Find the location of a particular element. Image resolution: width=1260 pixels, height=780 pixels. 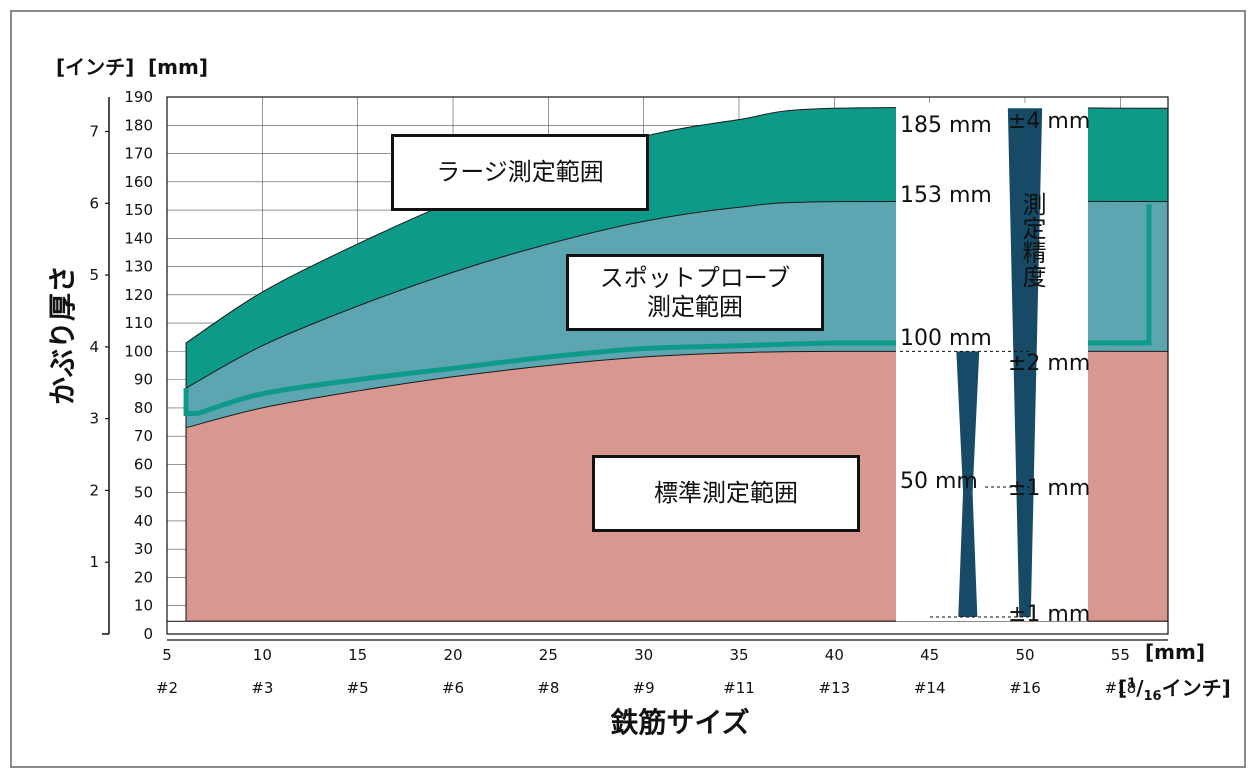

x-unit-inch-open: [ is located at coordinates (1123, 688).